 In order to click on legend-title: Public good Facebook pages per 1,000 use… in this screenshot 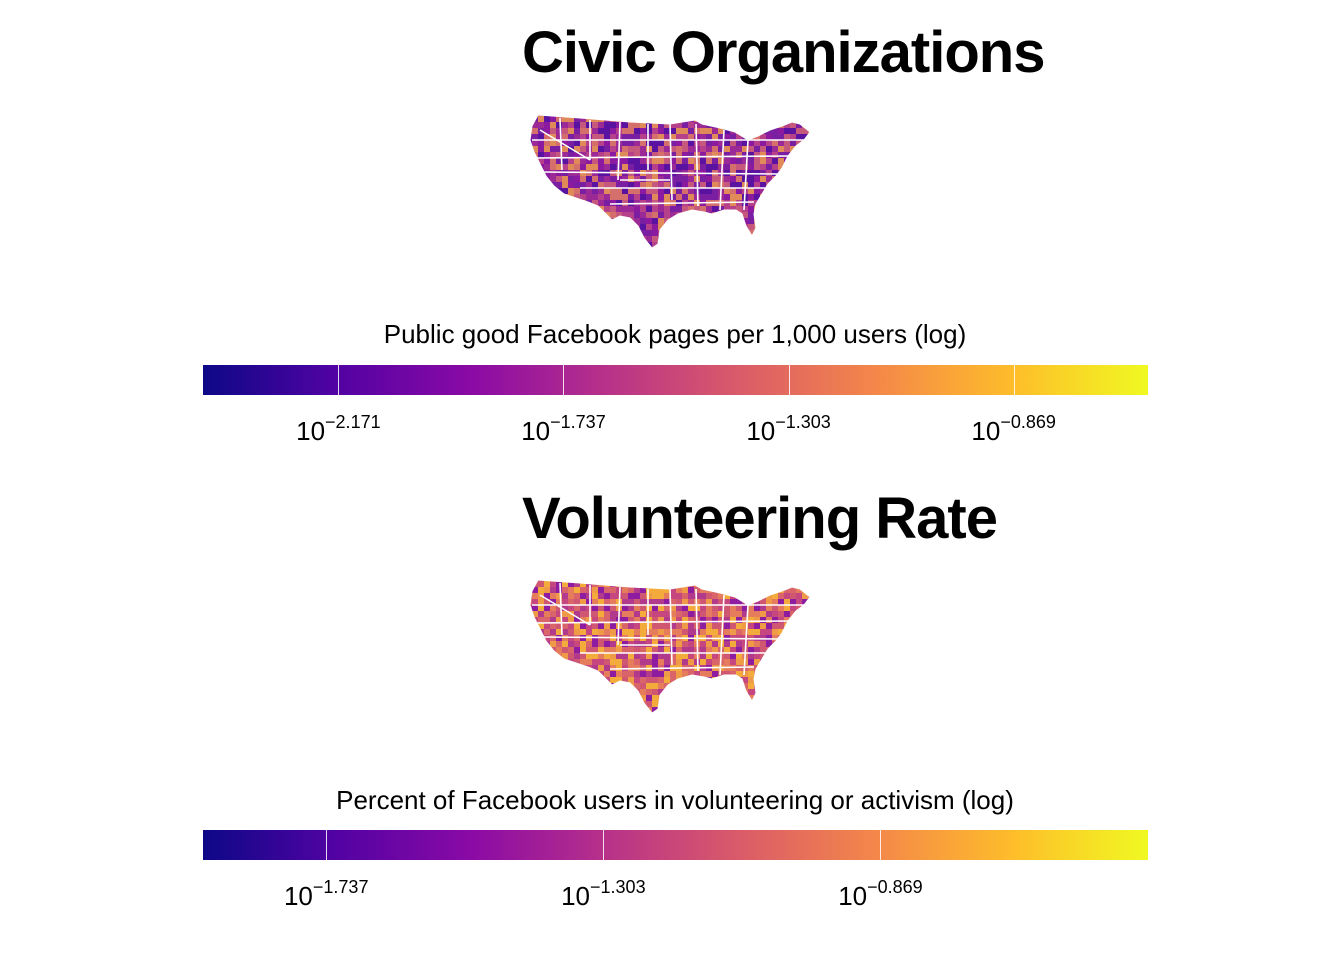, I will do `click(675, 334)`.